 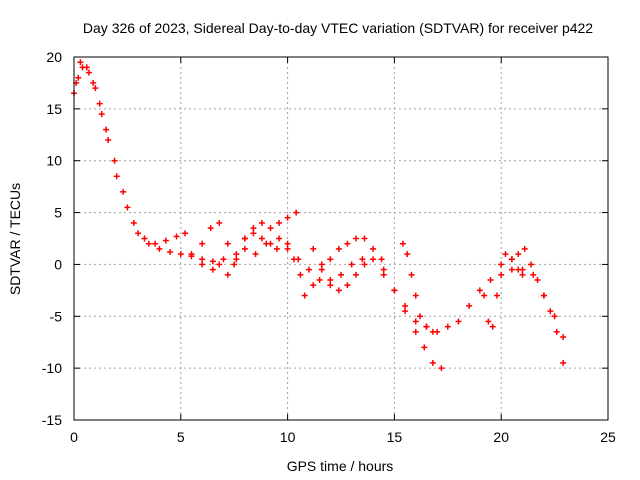 What do you see at coordinates (417, 287) in the screenshot?
I see `series-track-i` at bounding box center [417, 287].